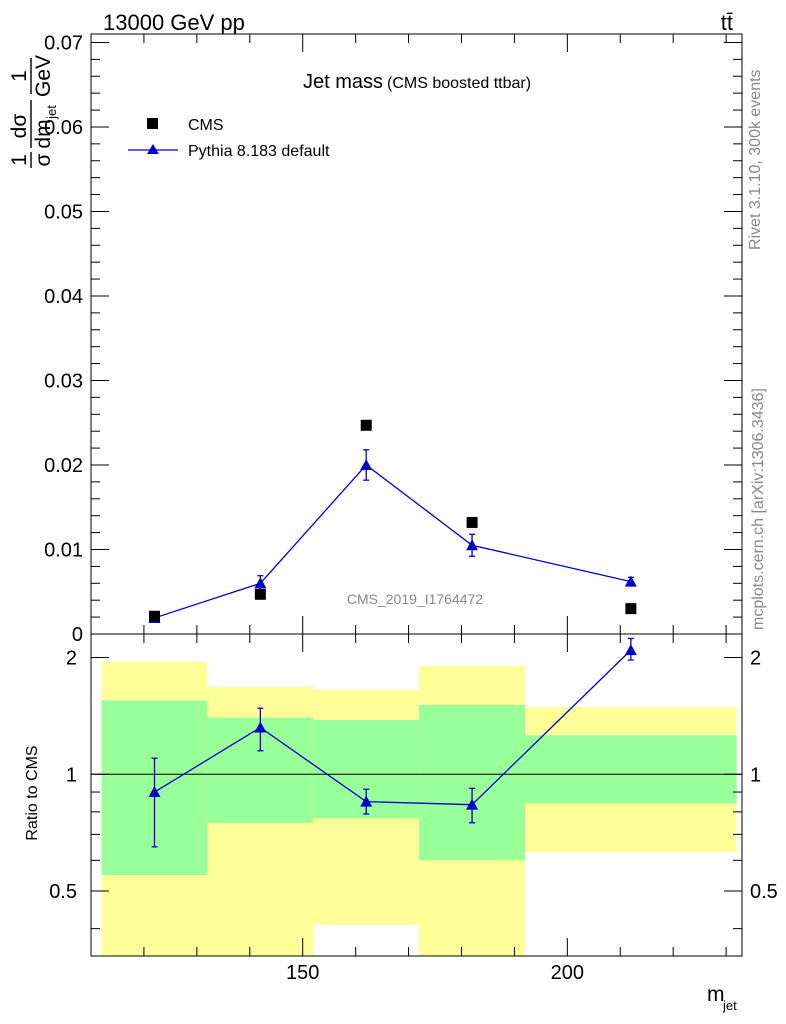  What do you see at coordinates (755, 159) in the screenshot?
I see `rivet-version-label: Rivet 3.1.10, 300k events` at bounding box center [755, 159].